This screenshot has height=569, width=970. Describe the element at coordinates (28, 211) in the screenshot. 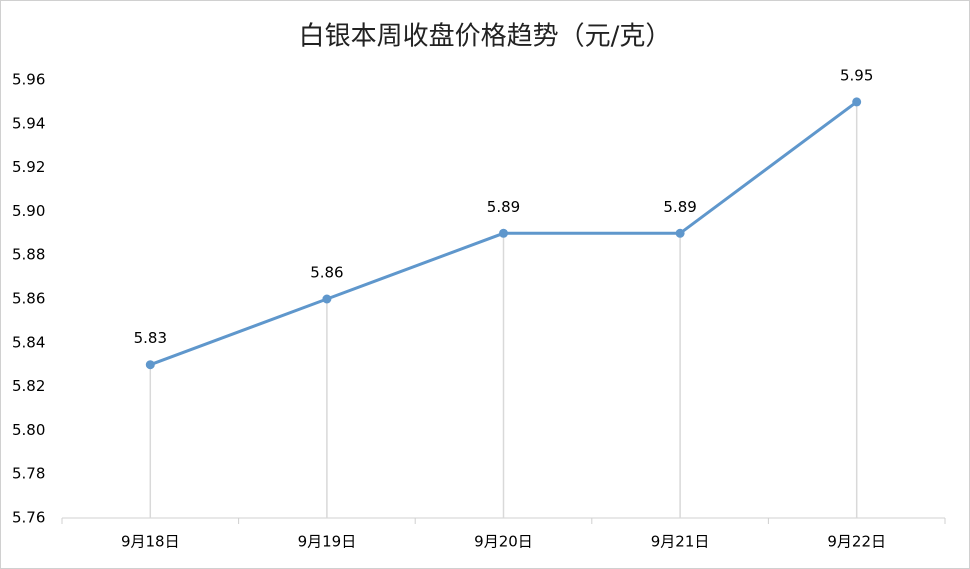

I see `y-tick-label: 5.90` at that location.